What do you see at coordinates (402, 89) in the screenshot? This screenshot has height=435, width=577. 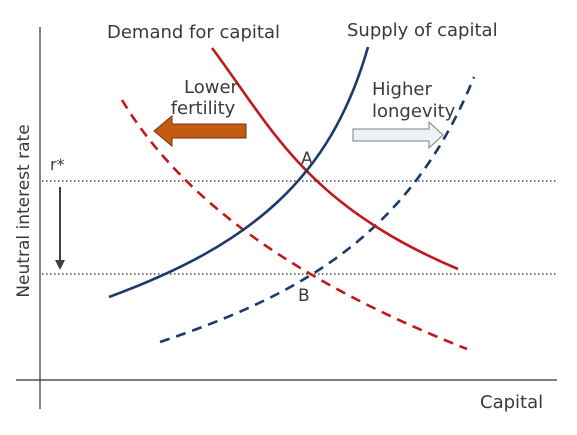 I see `higher-longevity-label-line1: Higher` at bounding box center [402, 89].